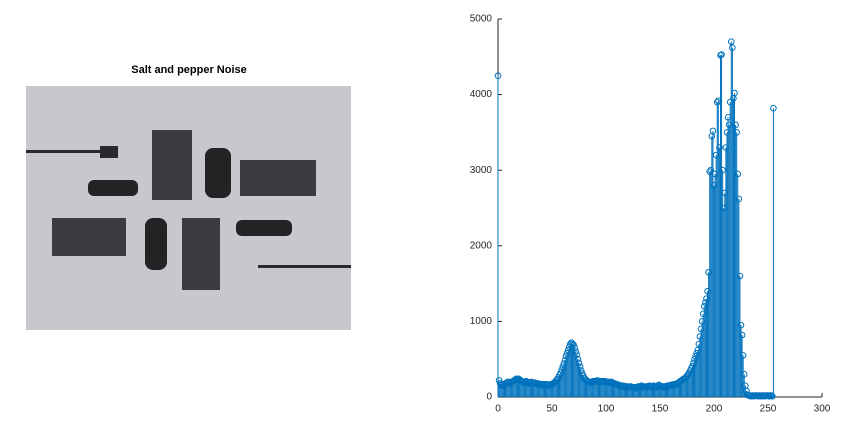 Image resolution: width=865 pixels, height=435 pixels. I want to click on x-tick-label: 250, so click(768, 409).